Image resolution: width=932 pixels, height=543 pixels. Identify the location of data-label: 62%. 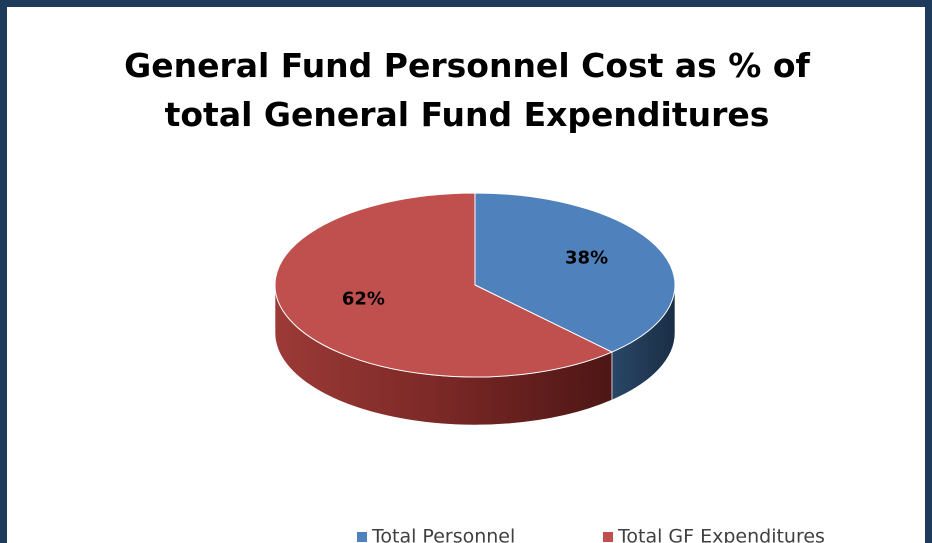
(363, 298).